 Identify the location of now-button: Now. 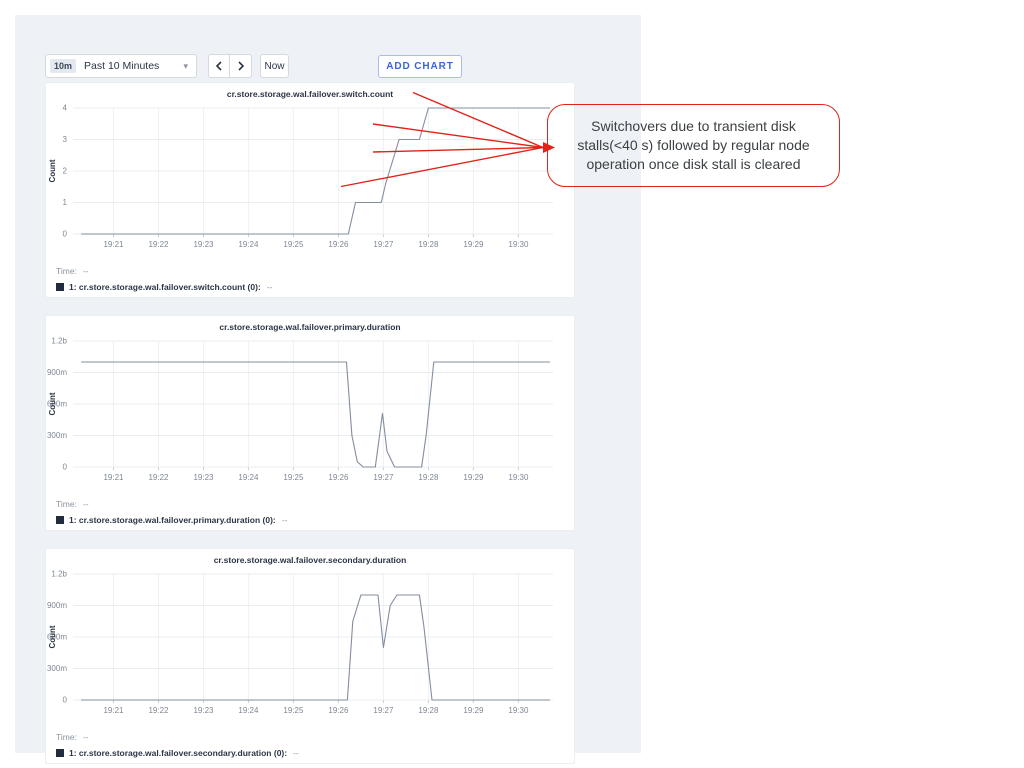
(274, 66).